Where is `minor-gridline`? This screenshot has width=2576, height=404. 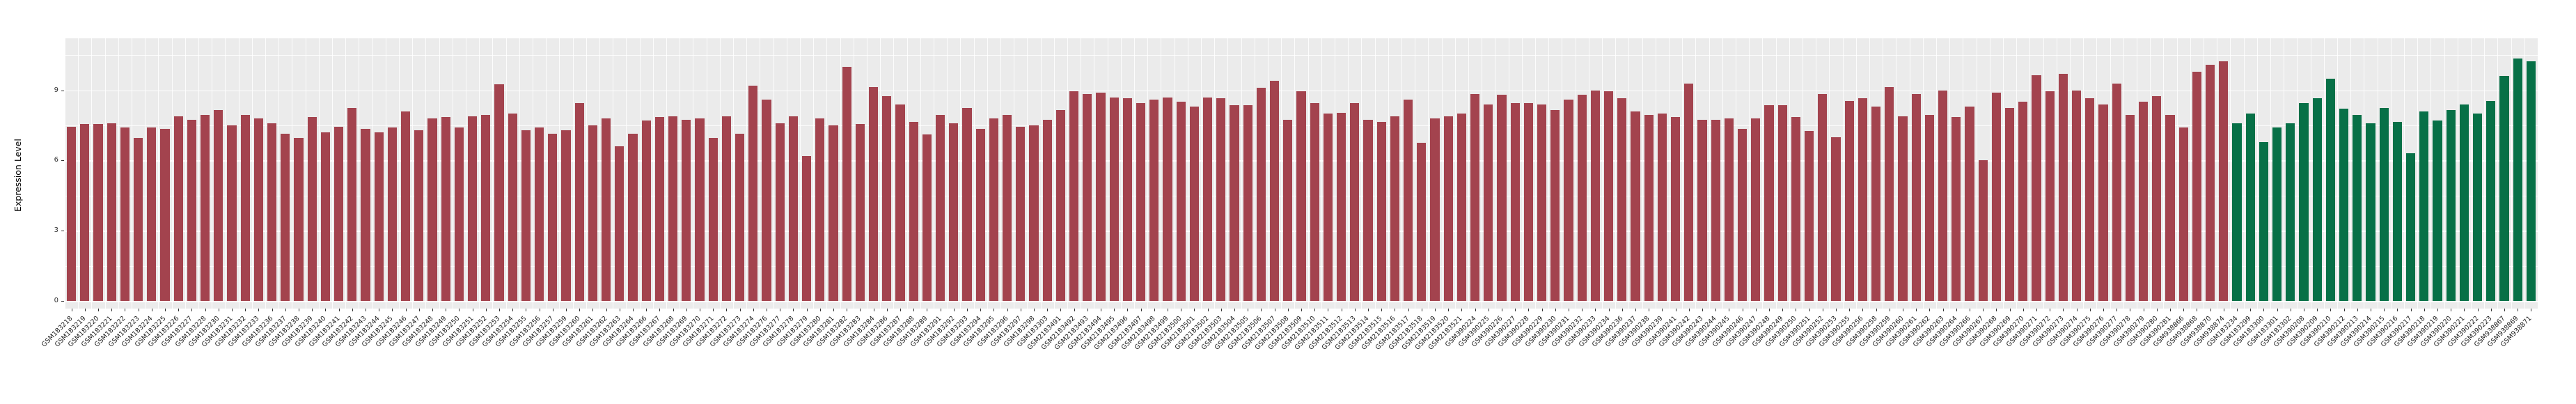 minor-gridline is located at coordinates (1301, 55).